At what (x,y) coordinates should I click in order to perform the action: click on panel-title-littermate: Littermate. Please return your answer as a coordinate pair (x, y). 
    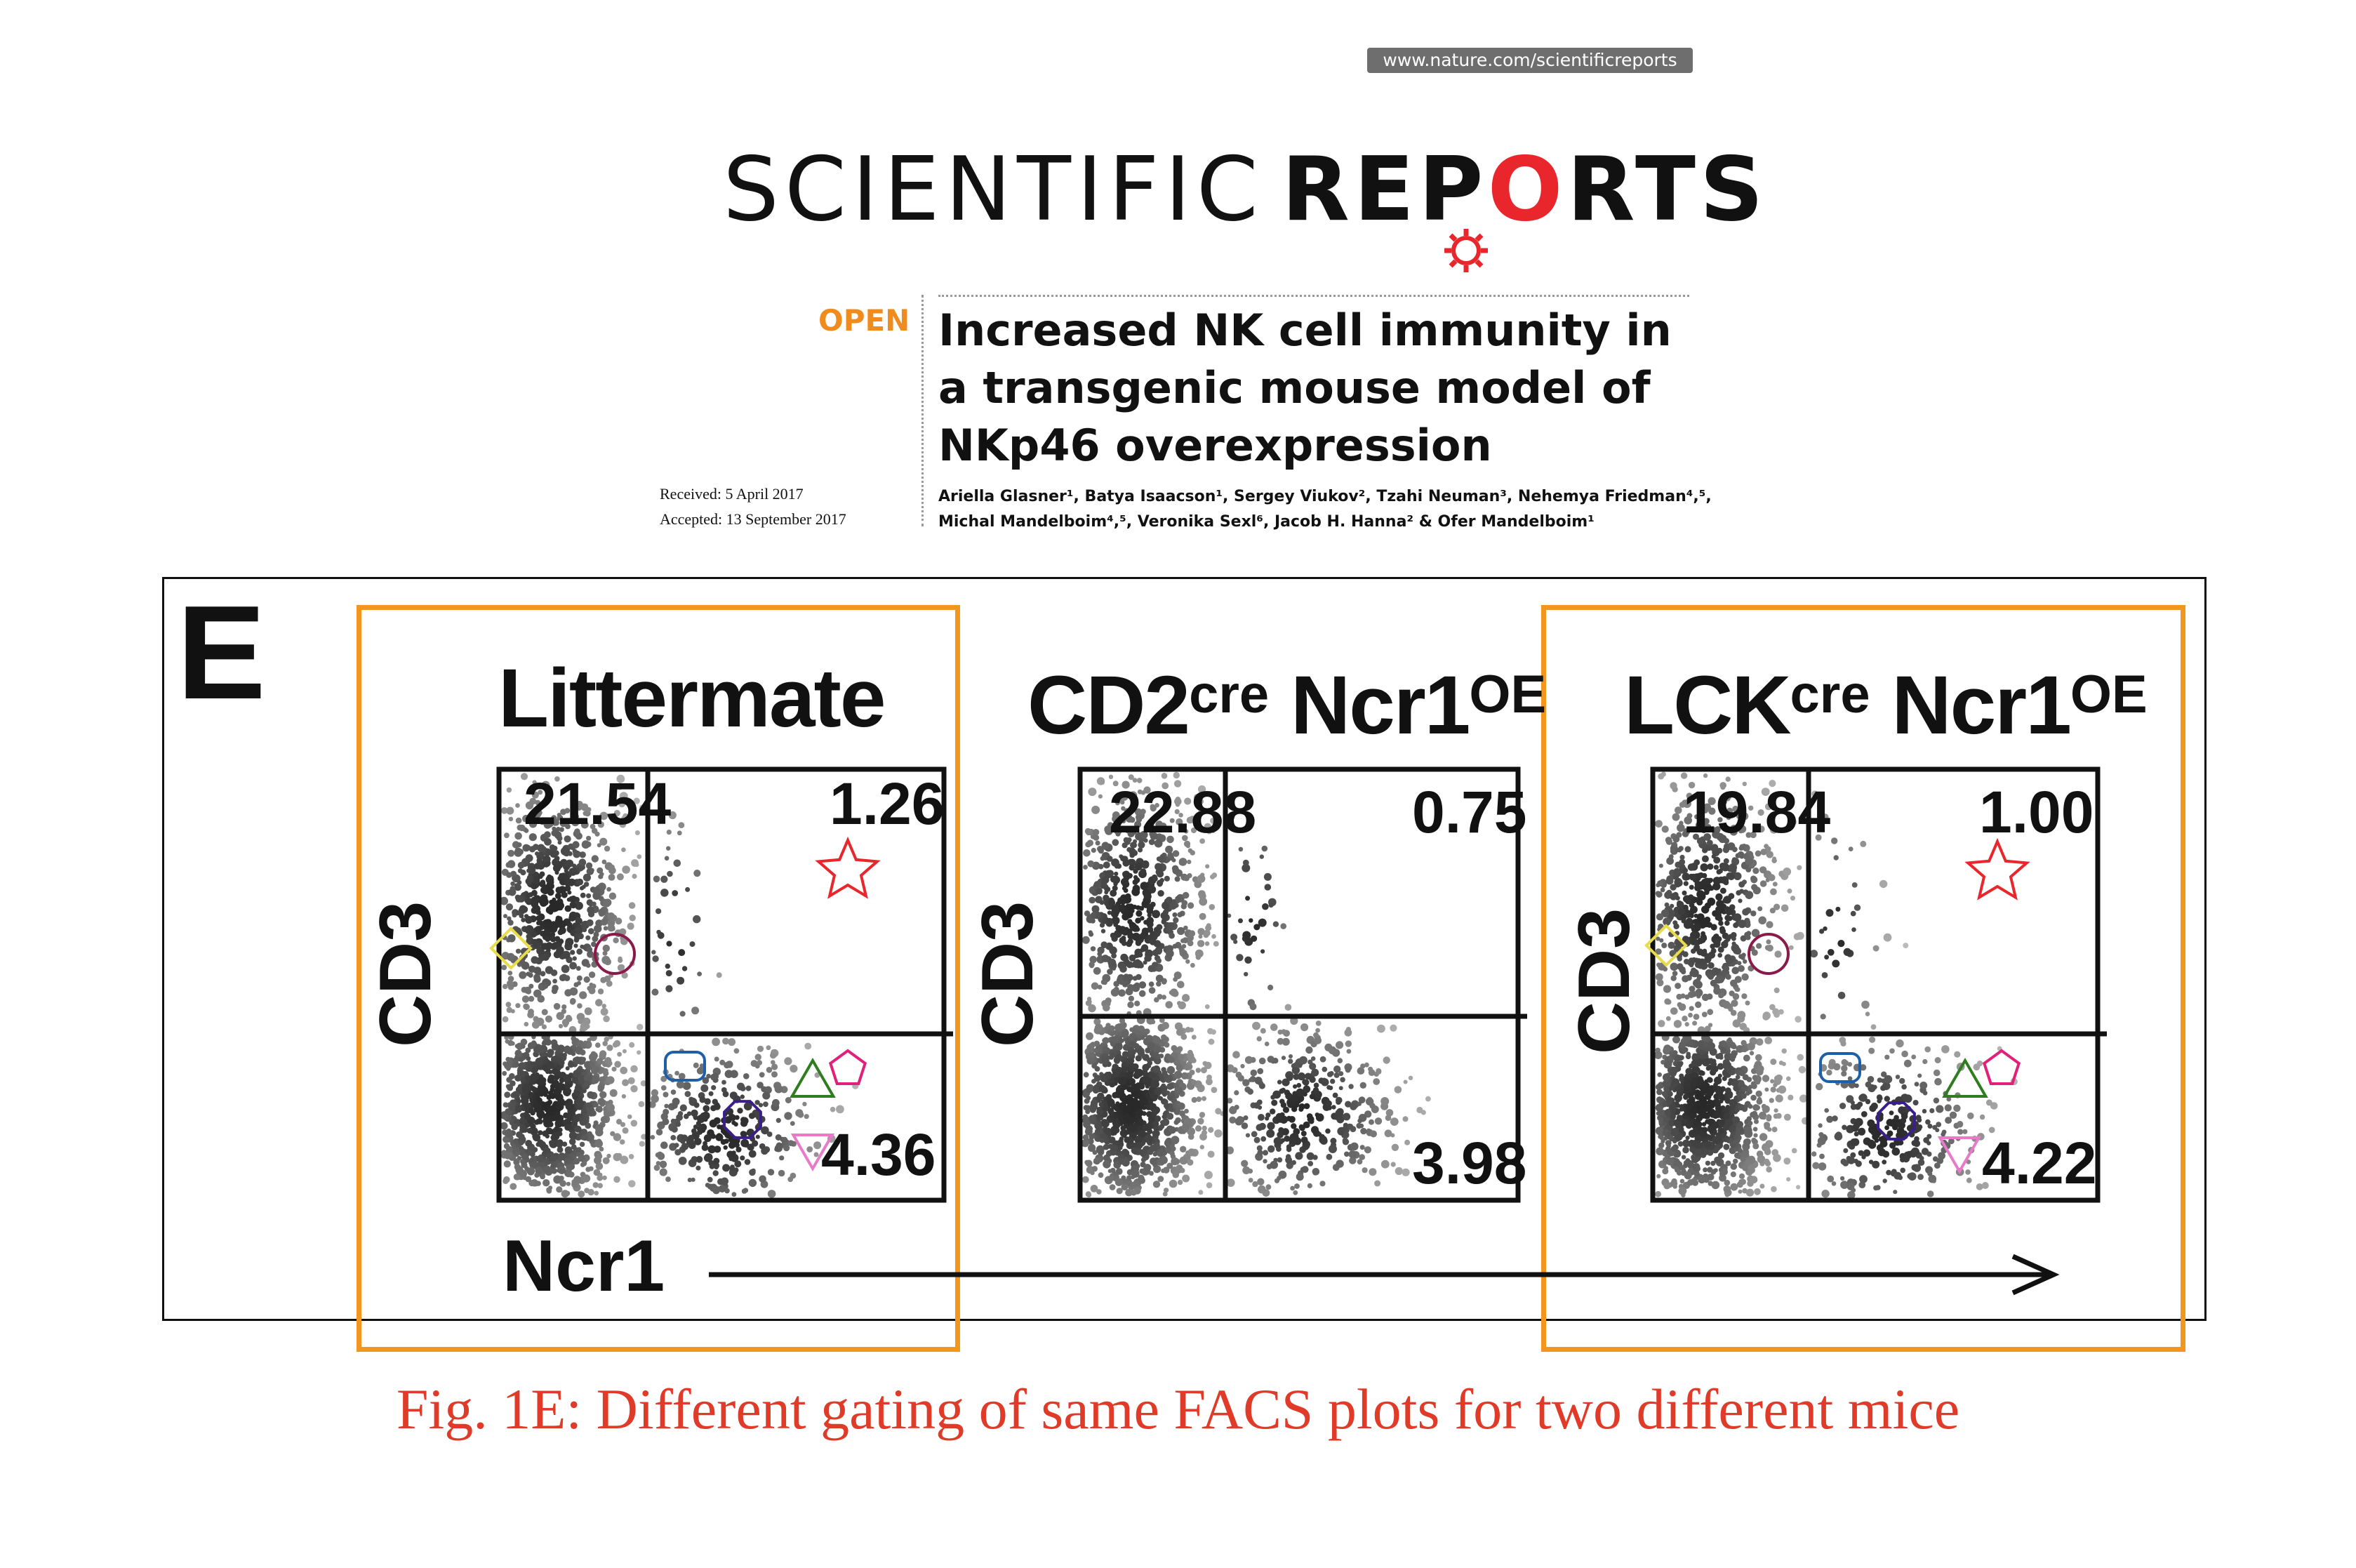
    Looking at the image, I should click on (692, 698).